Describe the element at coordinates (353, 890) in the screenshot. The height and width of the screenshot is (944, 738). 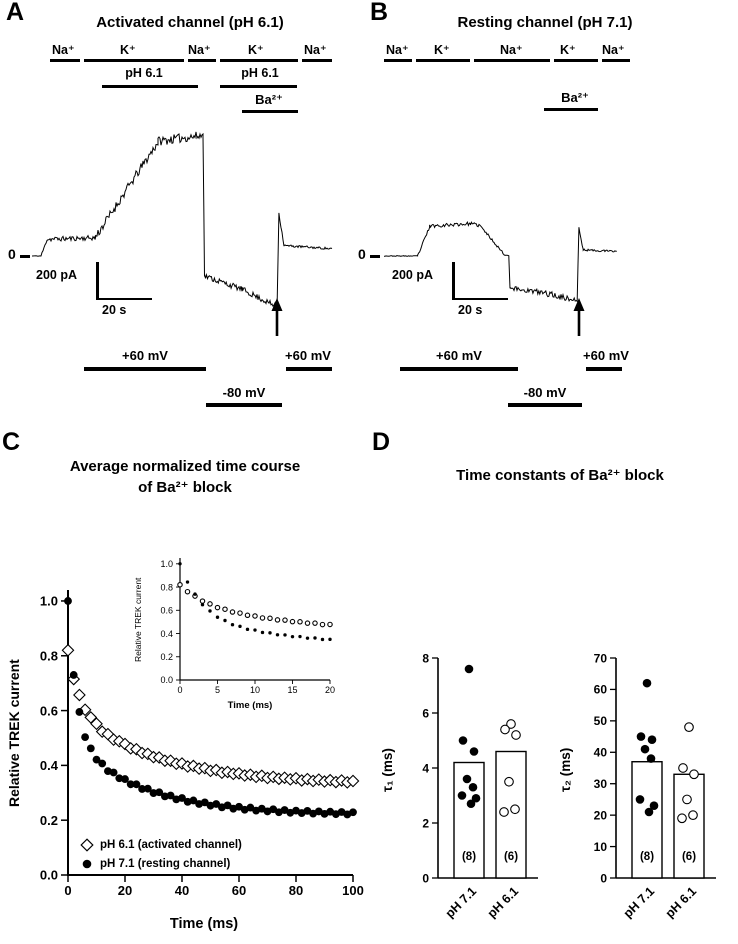
I see `svg-text: 100` at that location.